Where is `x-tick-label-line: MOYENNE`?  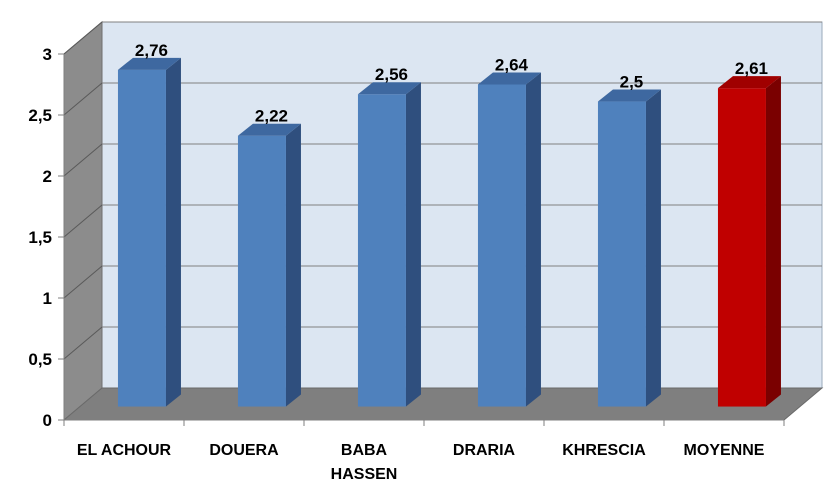
x-tick-label-line: MOYENNE is located at coordinates (724, 450).